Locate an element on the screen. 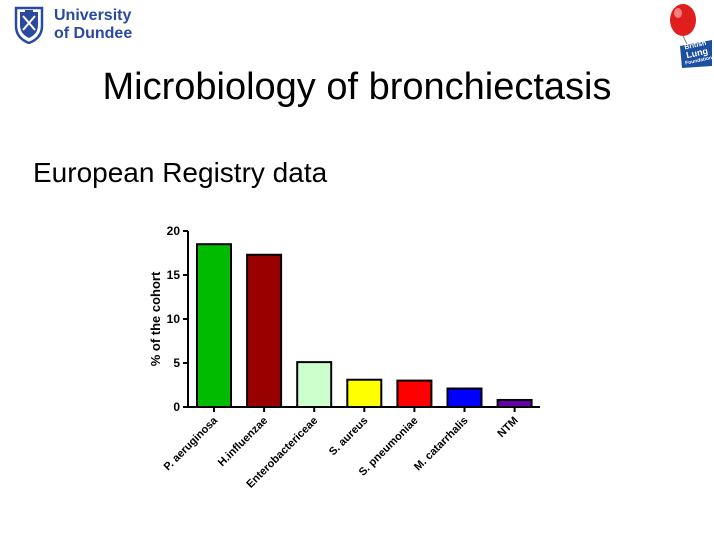  x-tick-label: NTM is located at coordinates (507, 427).